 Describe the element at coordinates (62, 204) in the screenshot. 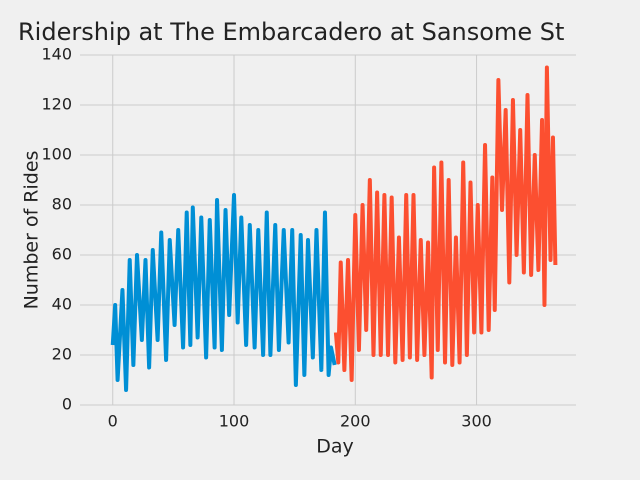

I see `y-tick-label: 80` at that location.